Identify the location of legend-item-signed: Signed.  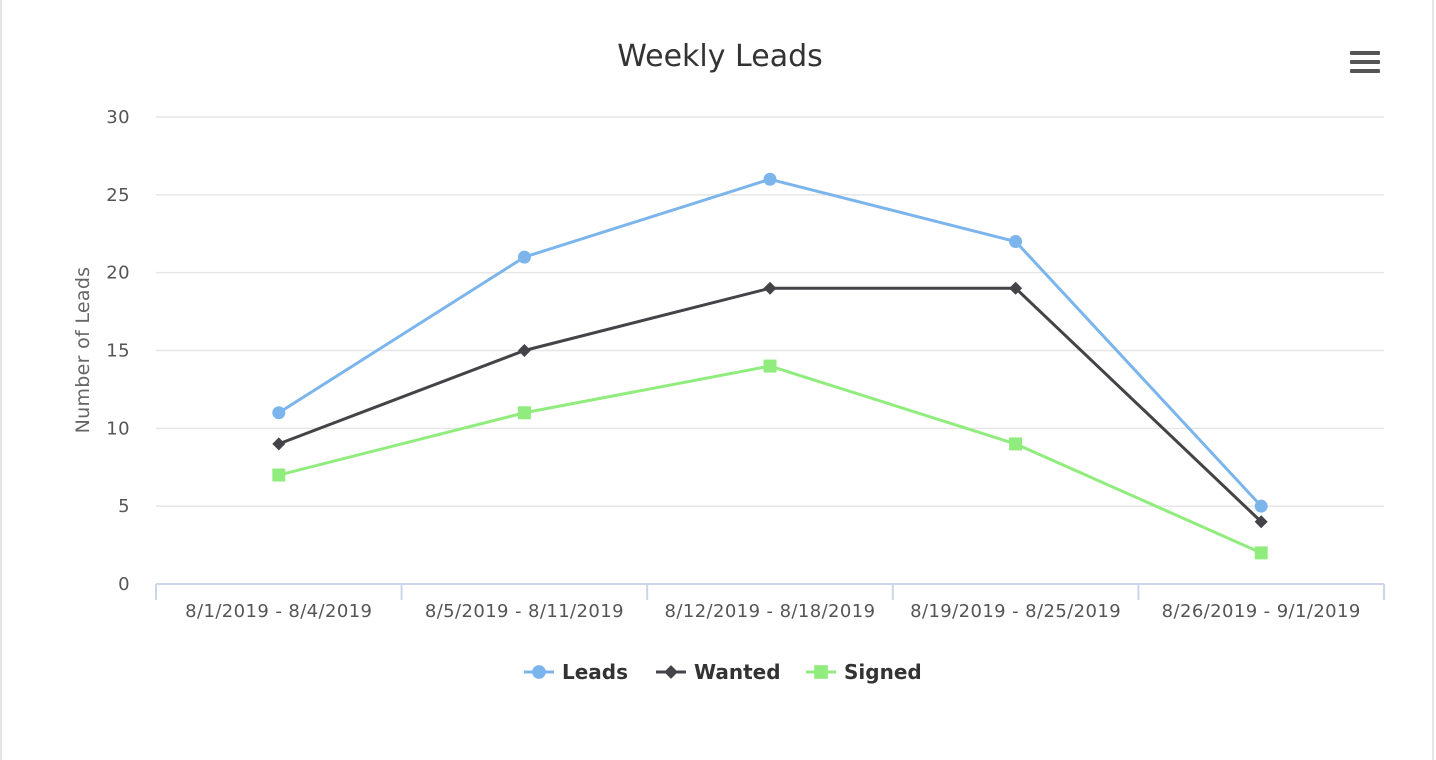
(864, 672).